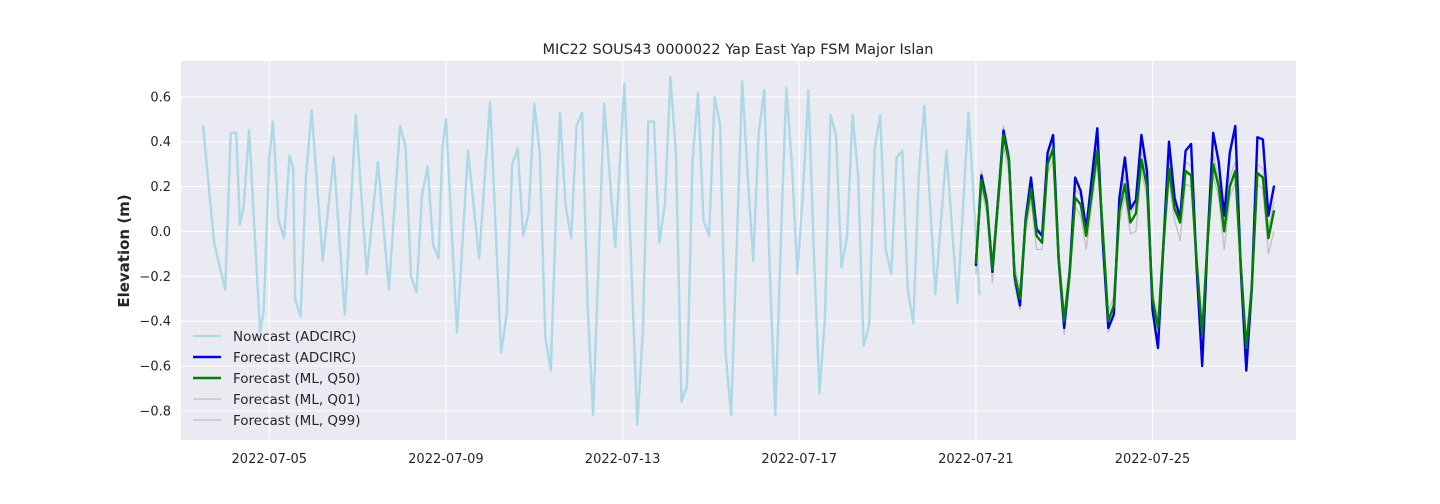 Image resolution: width=1440 pixels, height=504 pixels. What do you see at coordinates (155, 277) in the screenshot?
I see `y-tick-label: −0.2` at bounding box center [155, 277].